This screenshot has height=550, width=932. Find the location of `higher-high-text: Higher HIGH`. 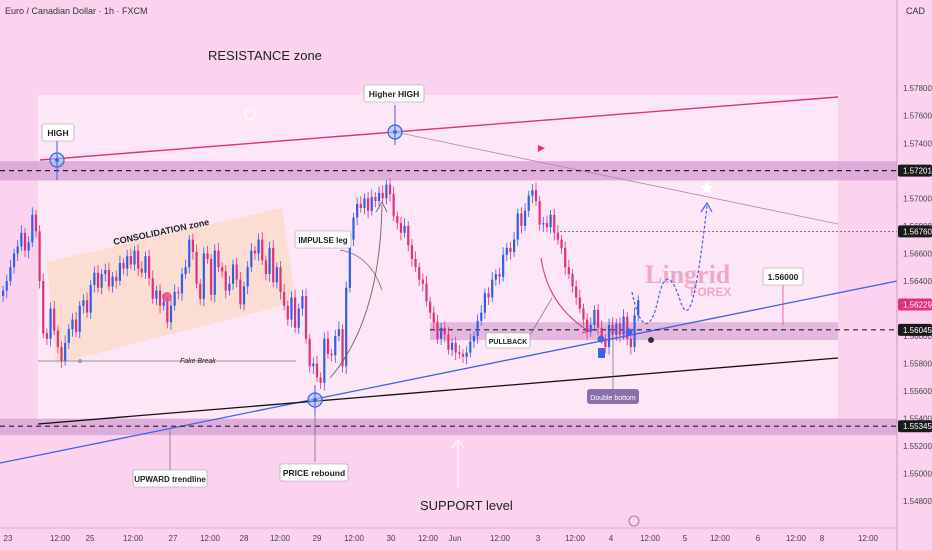

higher-high-text: Higher HIGH is located at coordinates (394, 94).